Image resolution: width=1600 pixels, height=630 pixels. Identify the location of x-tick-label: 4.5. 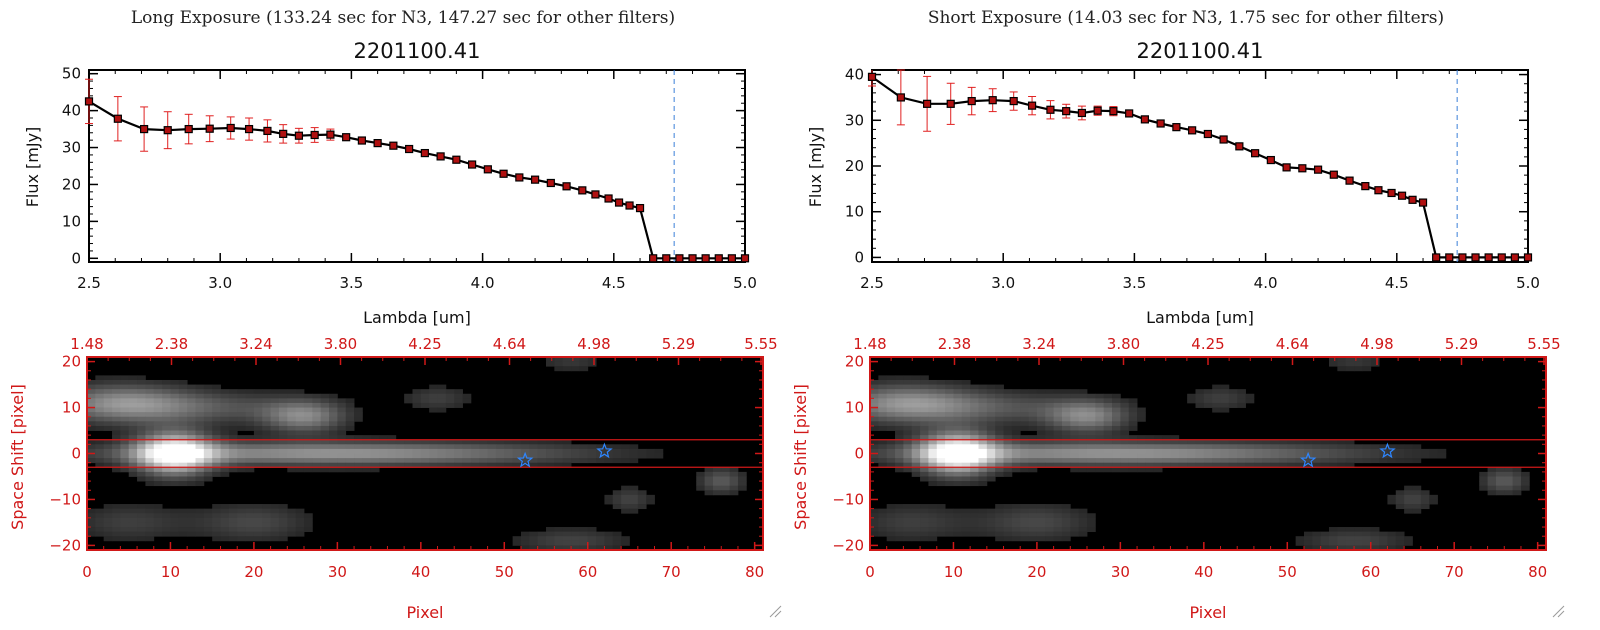
(1397, 283).